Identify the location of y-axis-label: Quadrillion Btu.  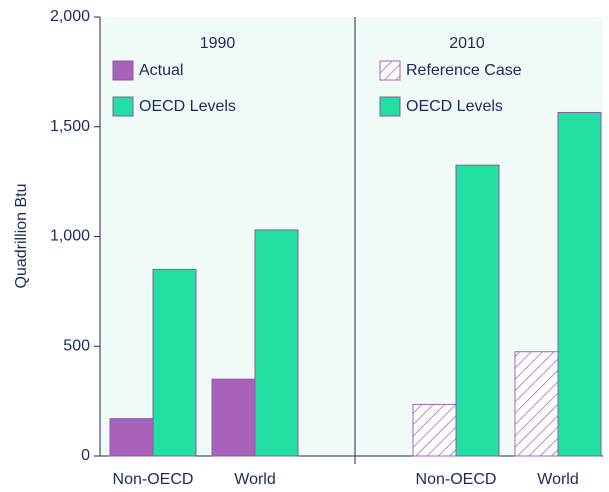
(21, 236).